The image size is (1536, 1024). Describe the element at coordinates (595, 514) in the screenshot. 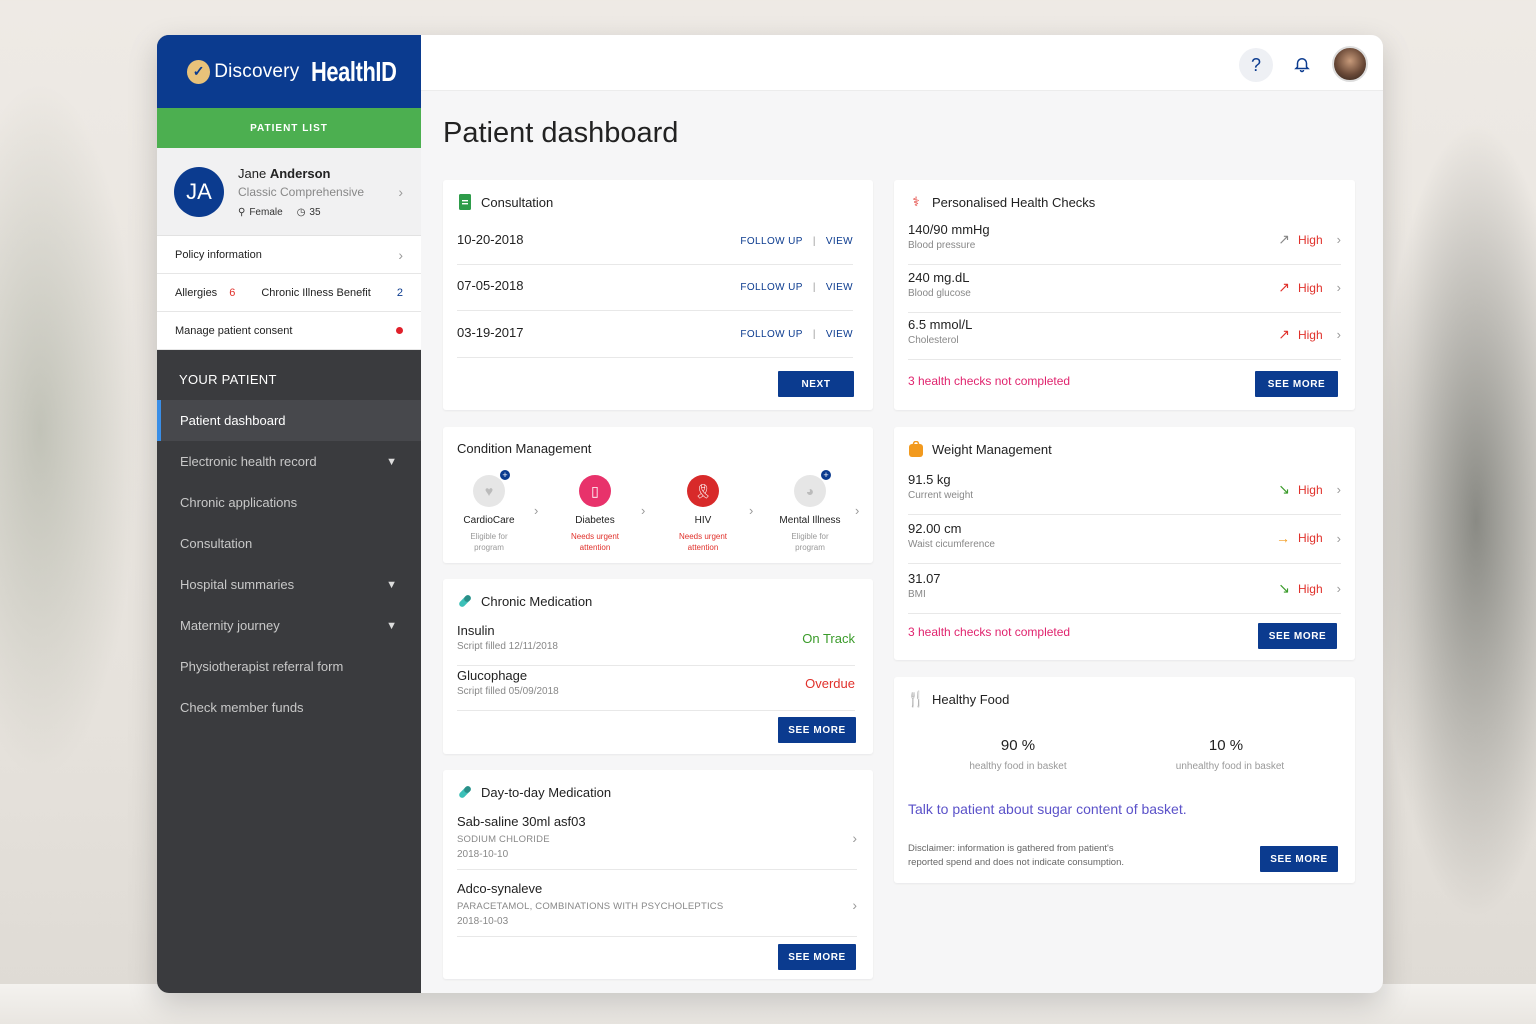

I see `condition-diabetes: ▯ Diabetes Needs urgent attention` at that location.